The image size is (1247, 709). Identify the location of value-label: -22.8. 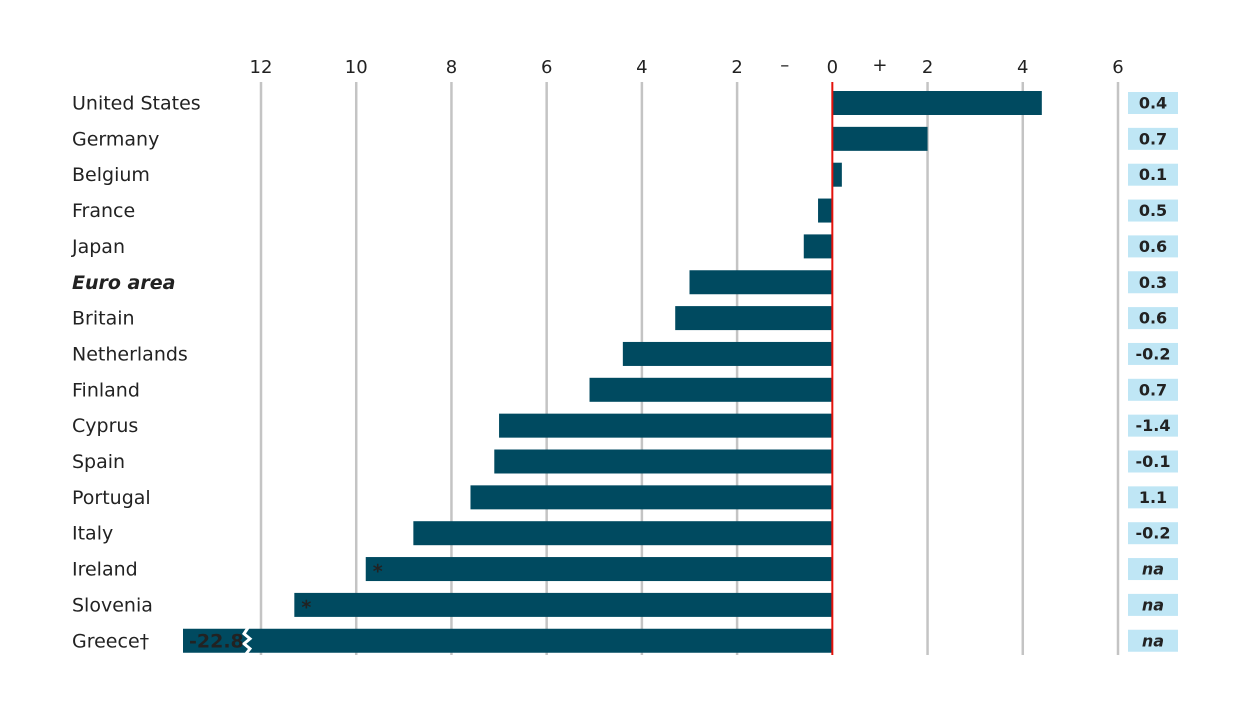
(216, 641).